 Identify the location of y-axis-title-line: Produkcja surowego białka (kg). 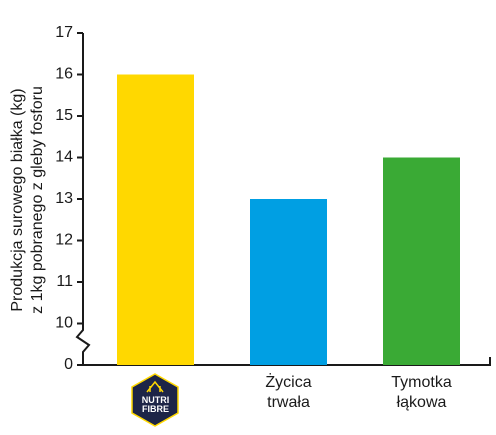
(17, 199).